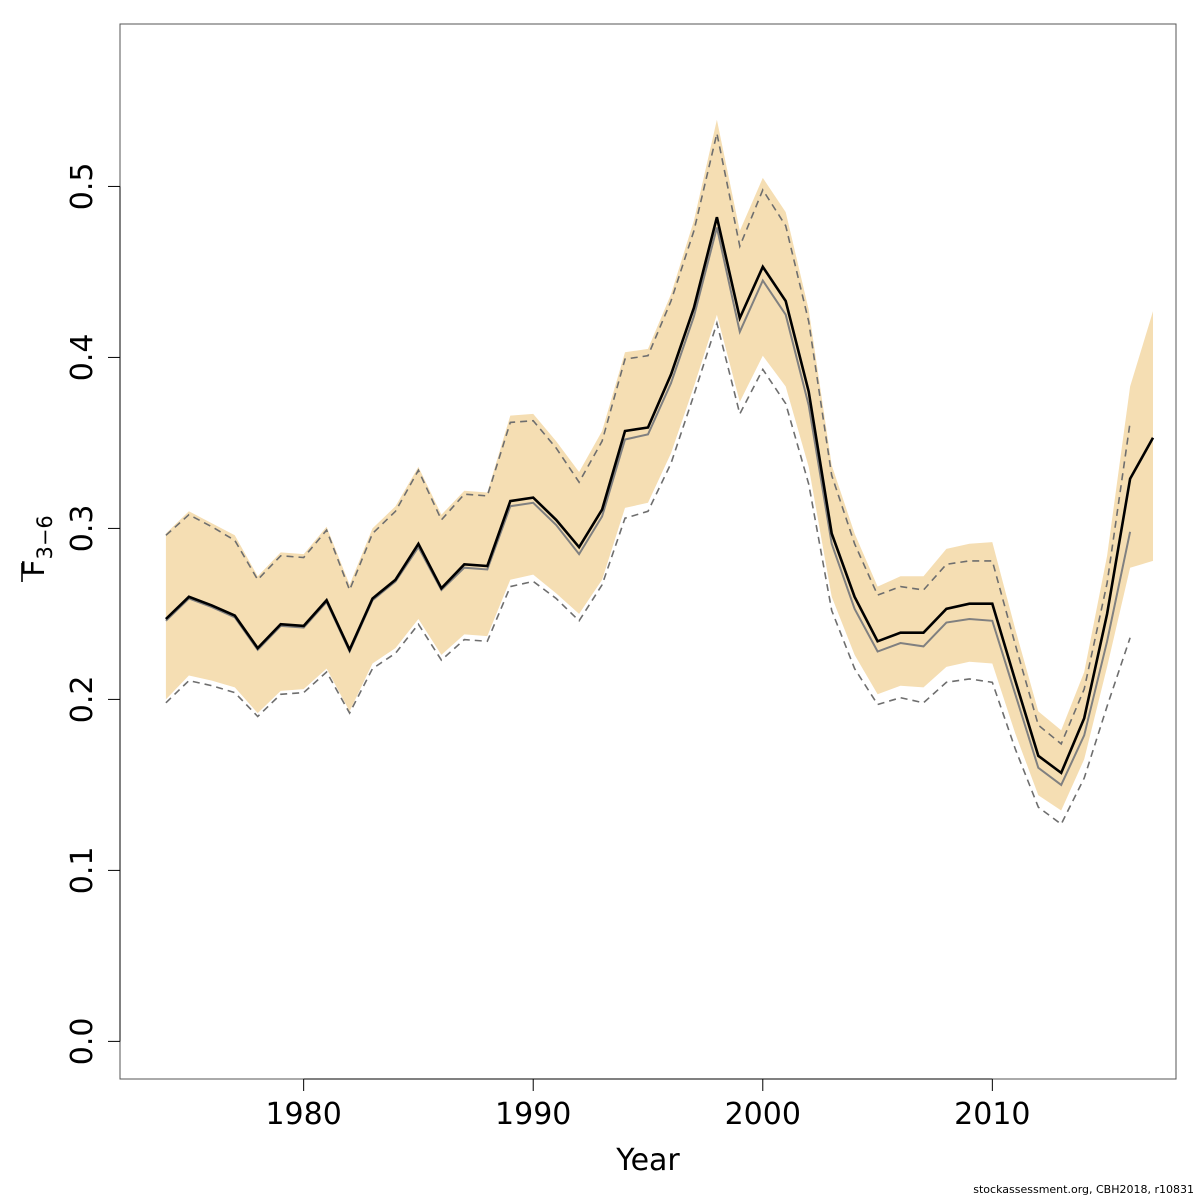 This screenshot has width=1200, height=1200. Describe the element at coordinates (82, 1042) in the screenshot. I see `y-tick-label-0.0: 0.0` at that location.